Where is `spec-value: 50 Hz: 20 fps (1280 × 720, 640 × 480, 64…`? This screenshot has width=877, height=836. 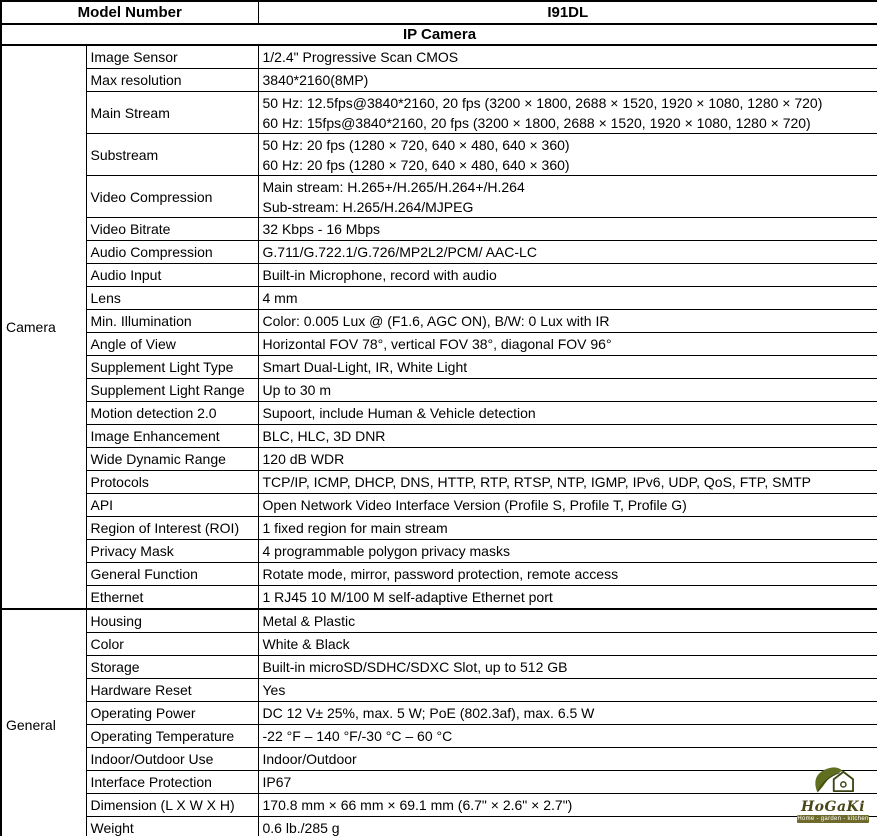
spec-value: 50 Hz: 20 fps (1280 × 720, 640 × 480, 64… is located at coordinates (567, 154).